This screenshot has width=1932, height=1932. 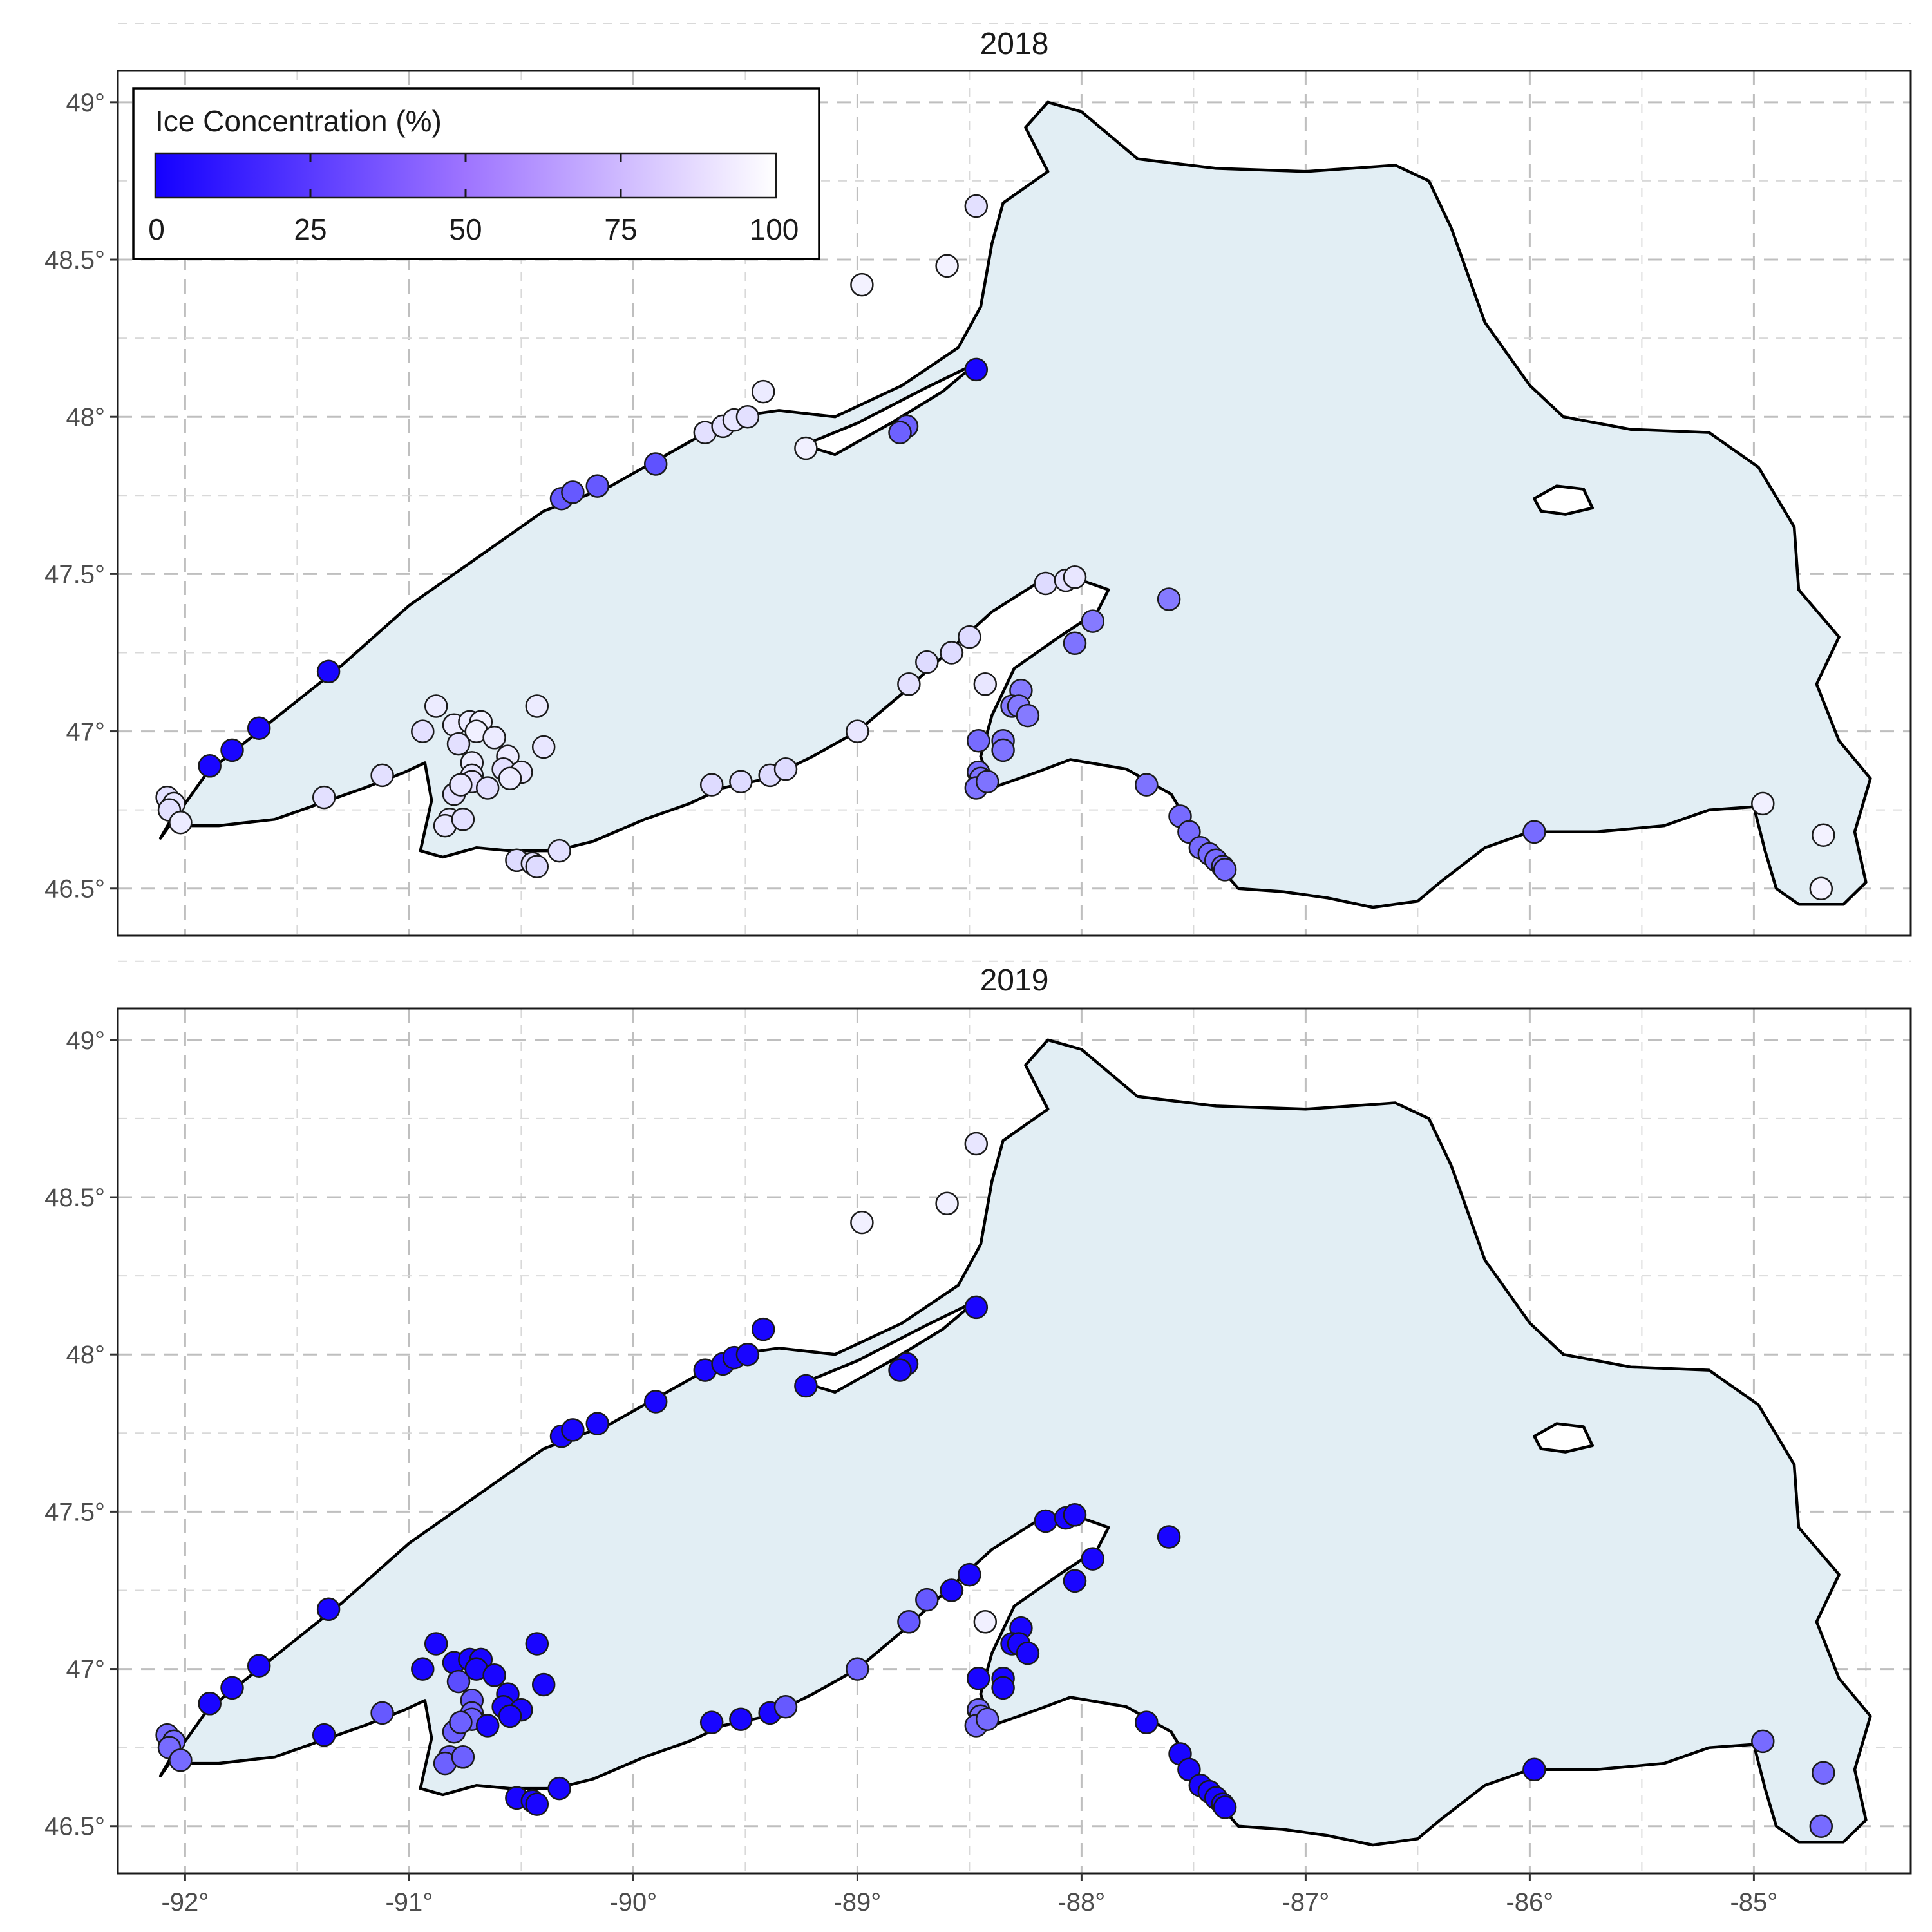 What do you see at coordinates (857, 1902) in the screenshot?
I see `x-tick-label: -89°` at bounding box center [857, 1902].